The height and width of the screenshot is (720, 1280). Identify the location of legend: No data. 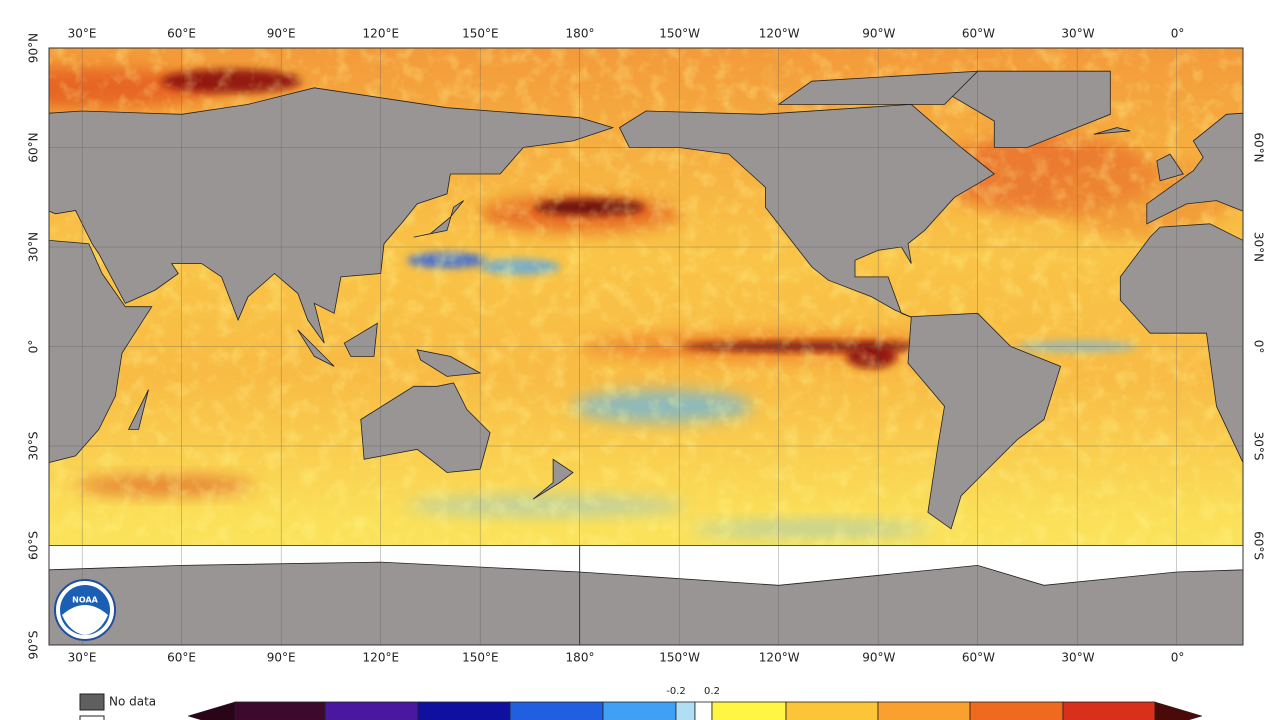
(117, 706).